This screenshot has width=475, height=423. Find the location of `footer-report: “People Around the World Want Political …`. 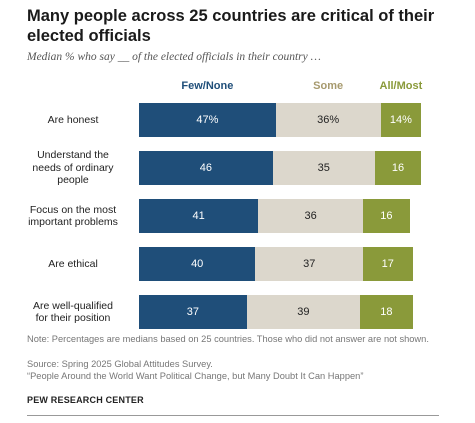

footer-report: “People Around the World Want Political … is located at coordinates (195, 376).